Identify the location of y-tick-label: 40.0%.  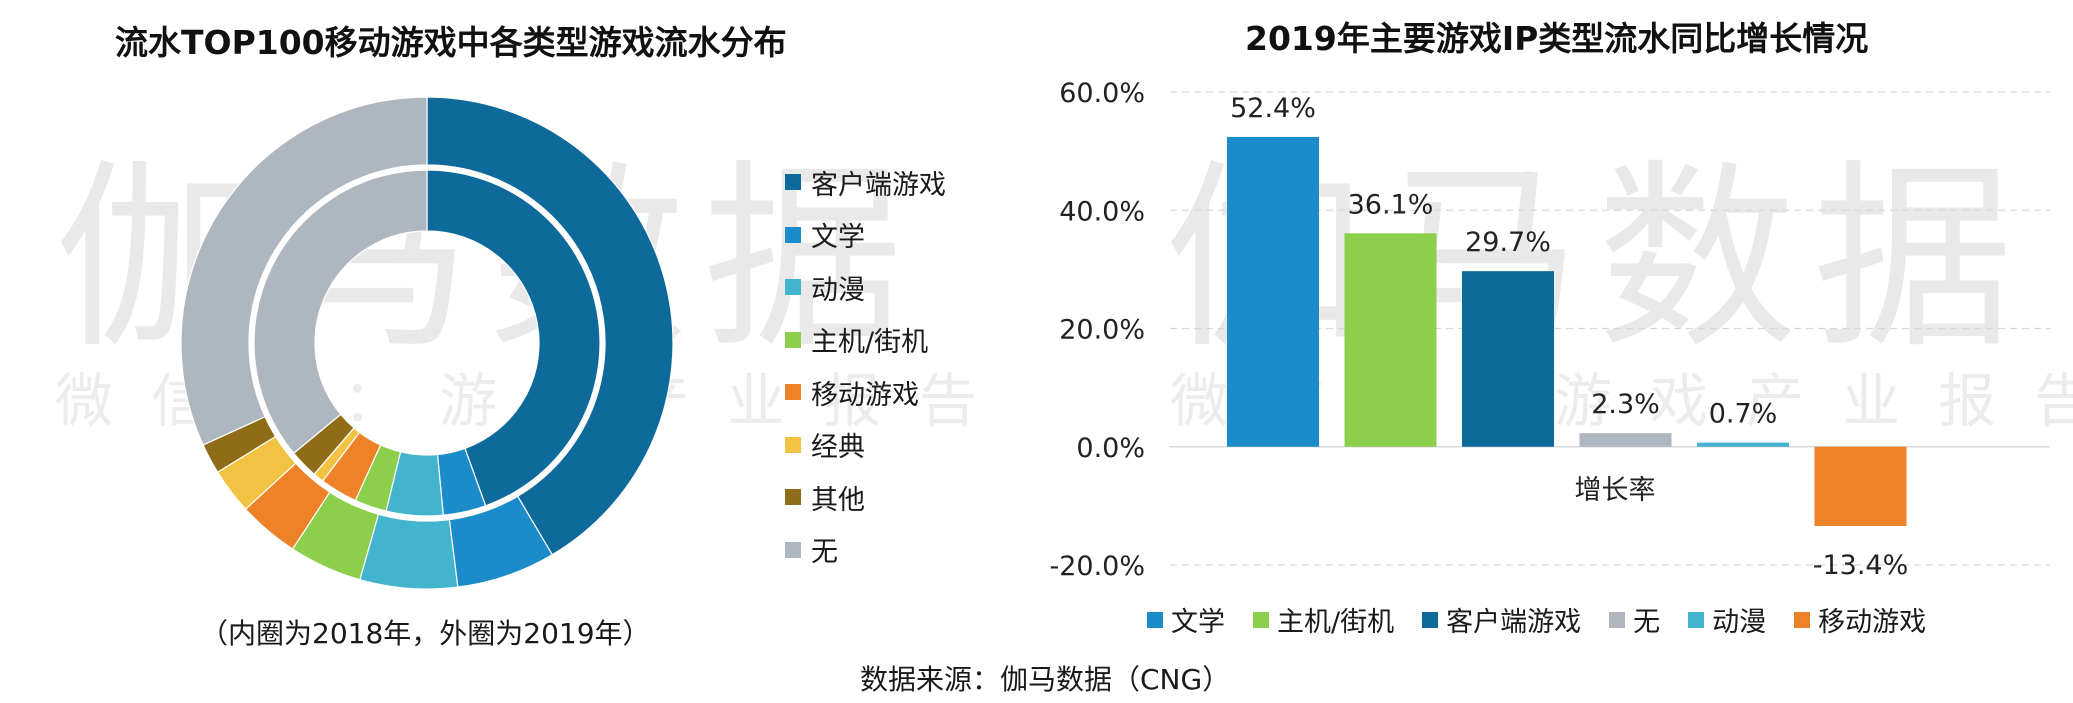
(1102, 211).